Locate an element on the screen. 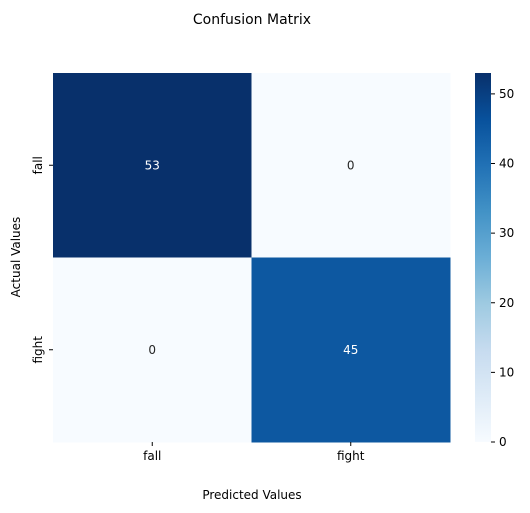  colorbar-tick-label-30: 30 is located at coordinates (506, 233).